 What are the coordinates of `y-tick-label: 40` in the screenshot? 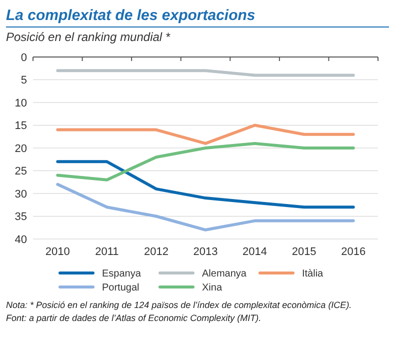 It's located at (20, 240).